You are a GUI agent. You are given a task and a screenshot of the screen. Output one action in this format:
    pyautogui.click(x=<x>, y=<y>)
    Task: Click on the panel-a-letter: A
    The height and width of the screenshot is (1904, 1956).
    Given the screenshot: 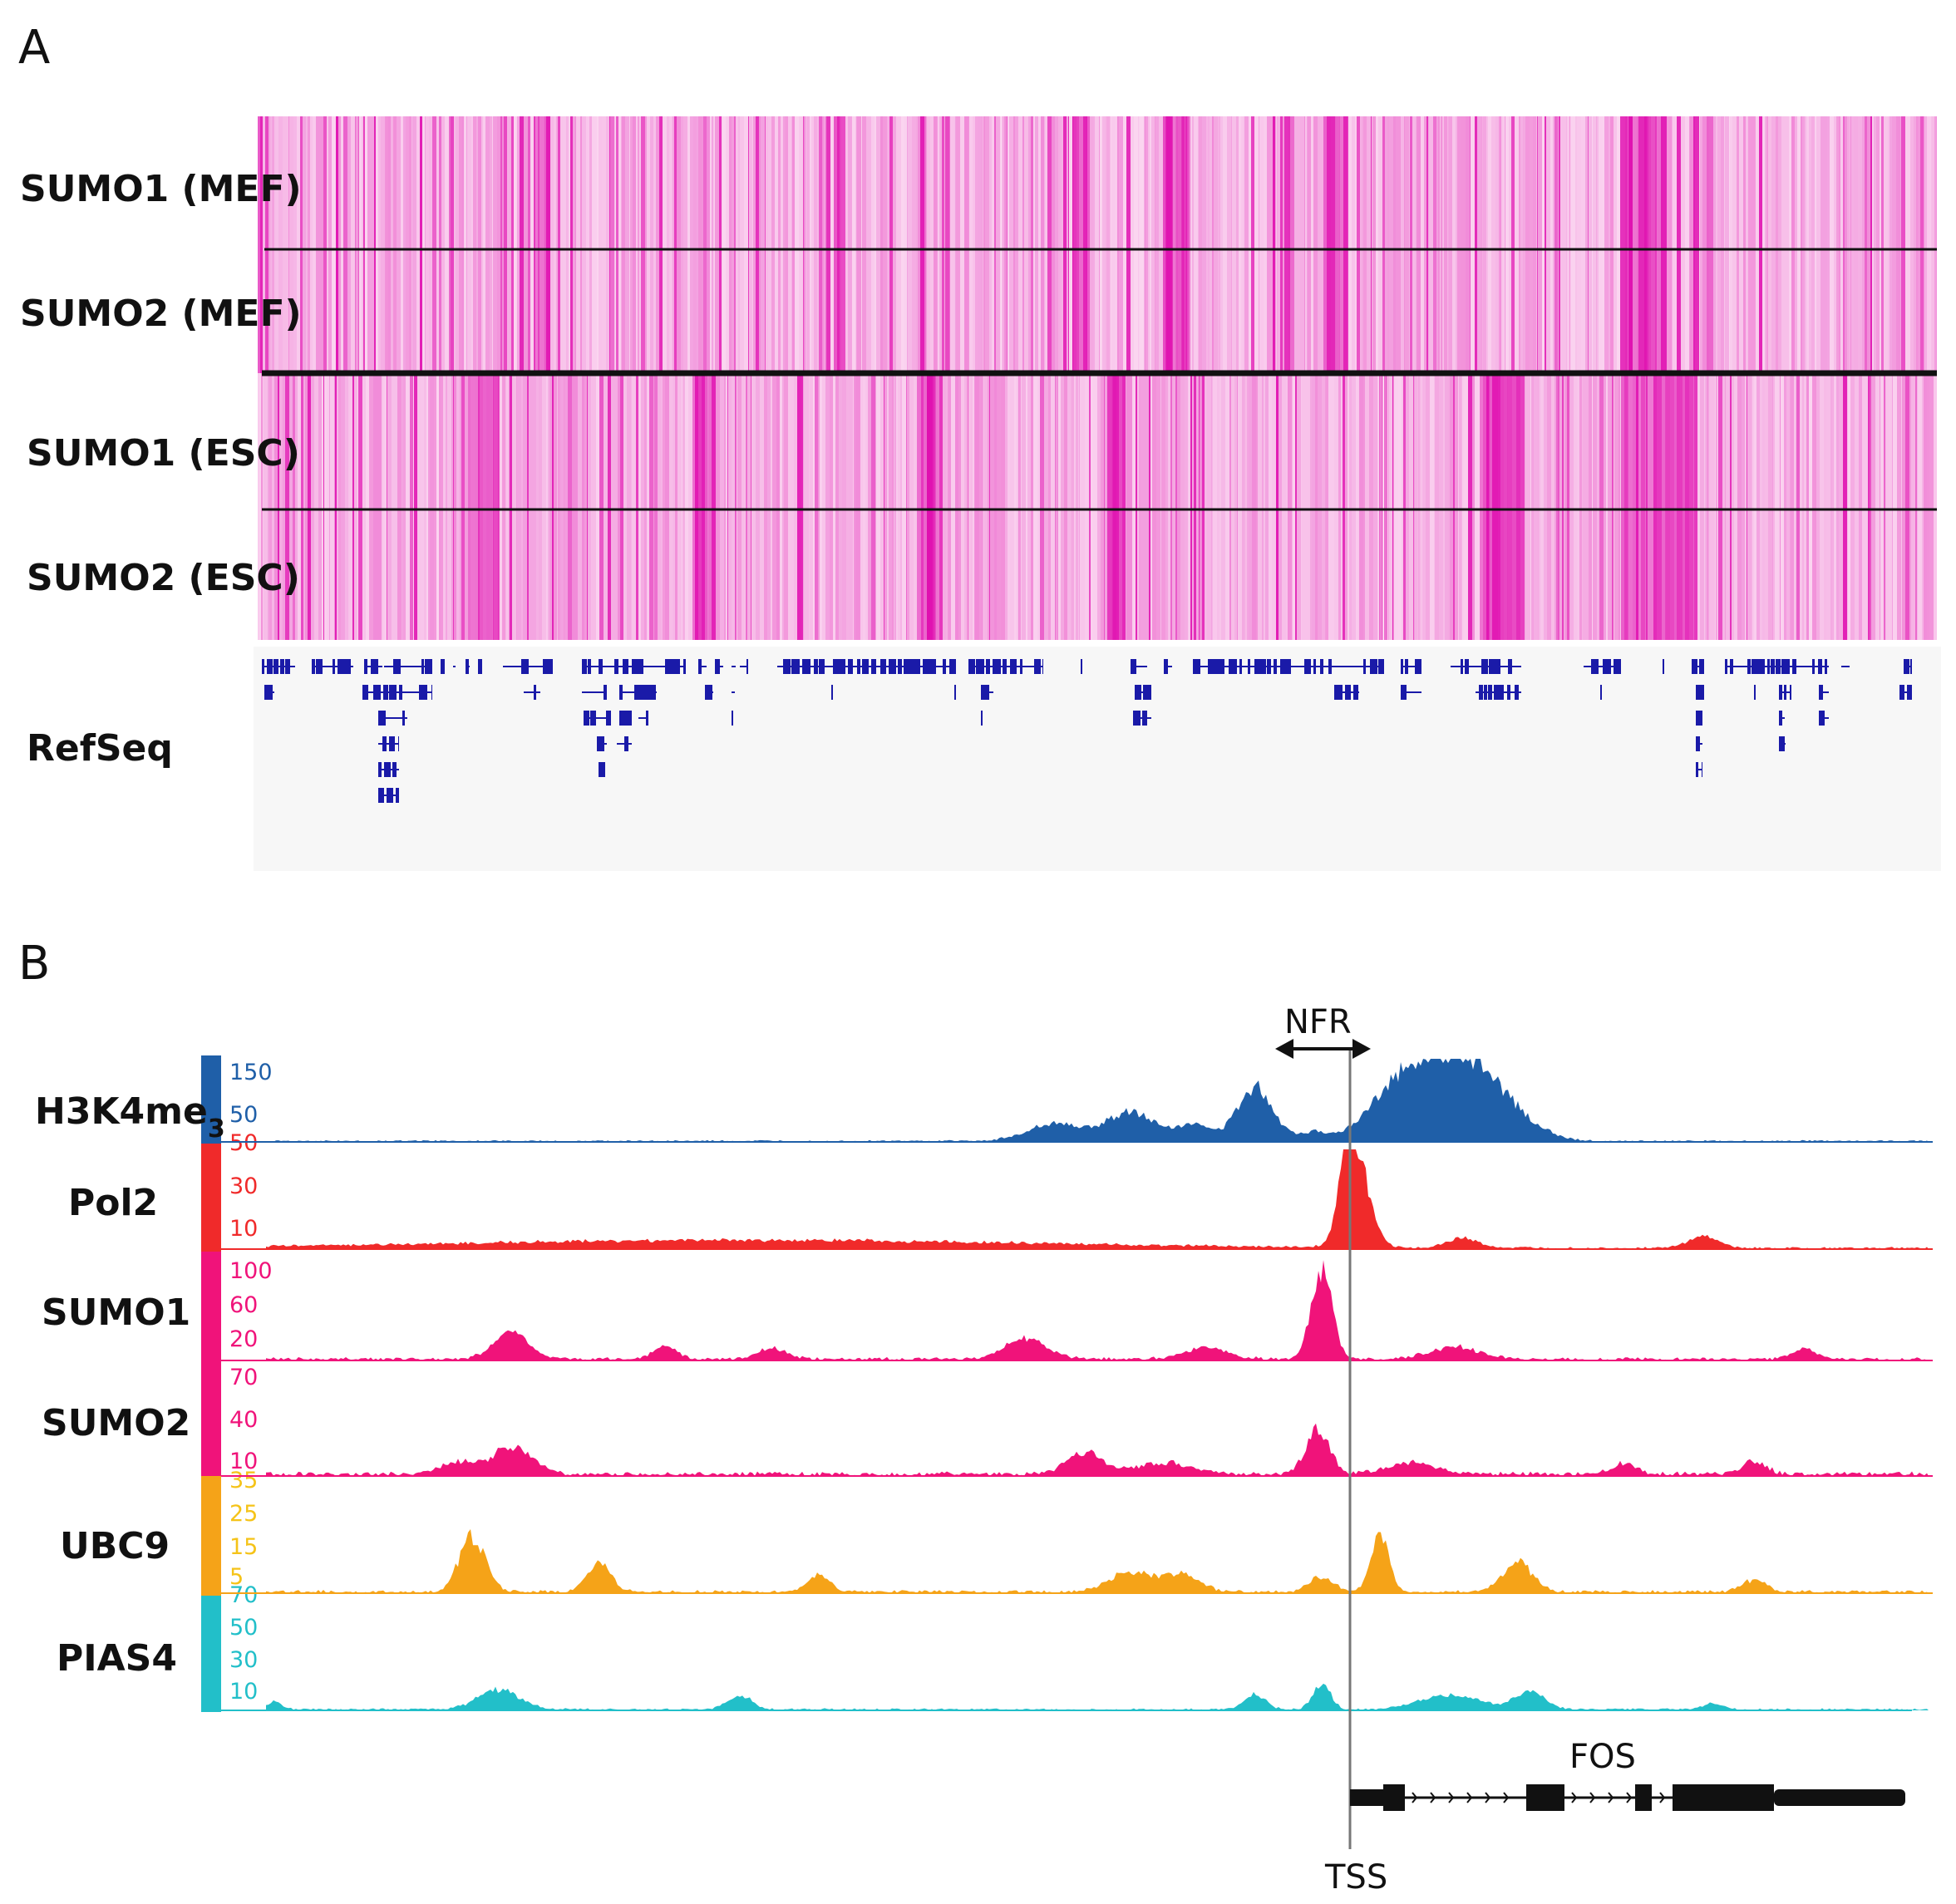 What is the action you would take?
    pyautogui.click(x=34, y=48)
    